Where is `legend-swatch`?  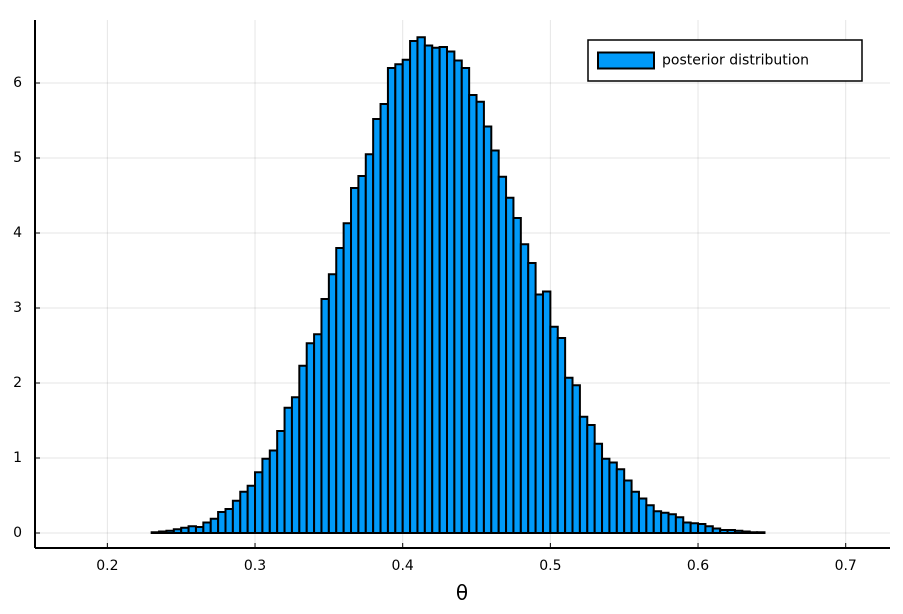
legend-swatch is located at coordinates (626, 60).